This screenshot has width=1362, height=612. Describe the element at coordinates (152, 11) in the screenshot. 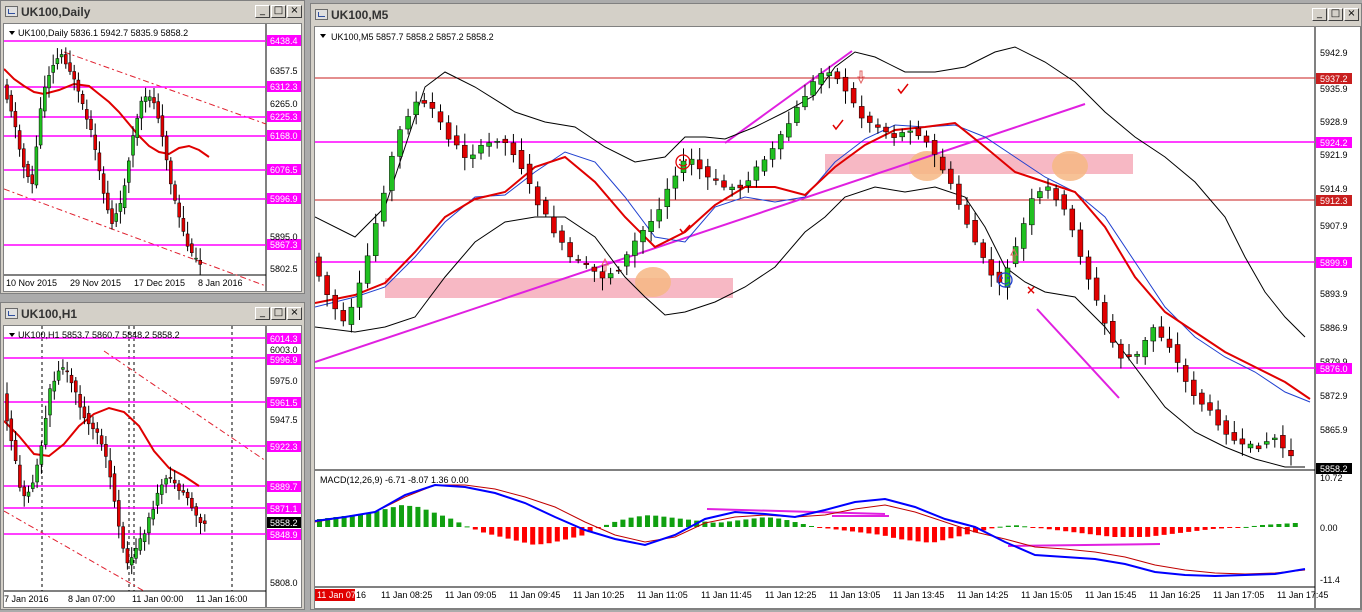

I see `daily-titlebar: UK100,Daily _ □ ×` at that location.